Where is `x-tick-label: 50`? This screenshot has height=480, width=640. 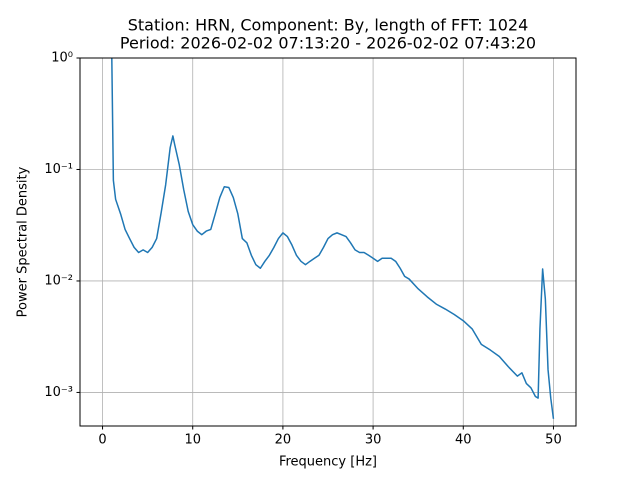
x-tick-label: 50 is located at coordinates (553, 440).